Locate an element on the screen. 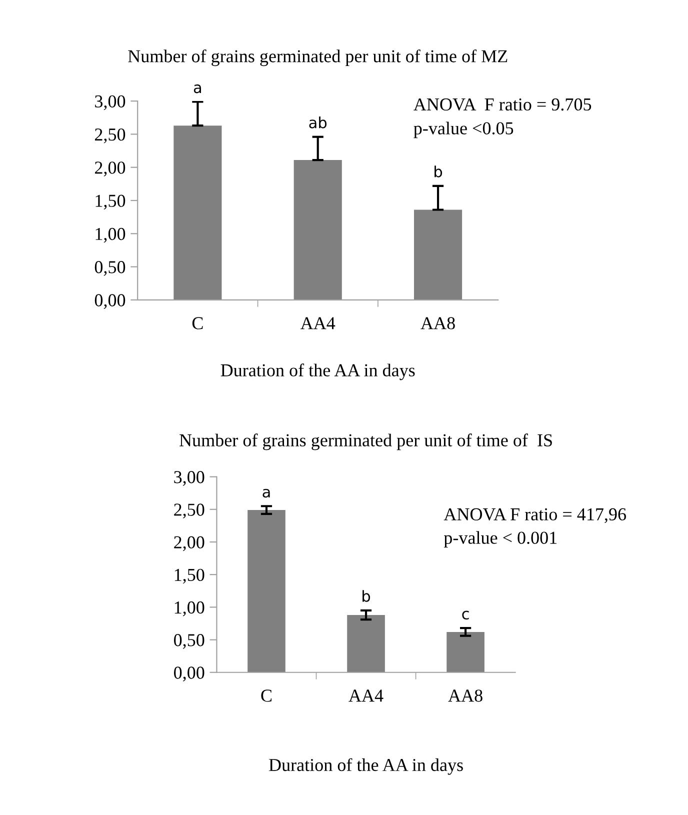  annotation: ab is located at coordinates (318, 122).